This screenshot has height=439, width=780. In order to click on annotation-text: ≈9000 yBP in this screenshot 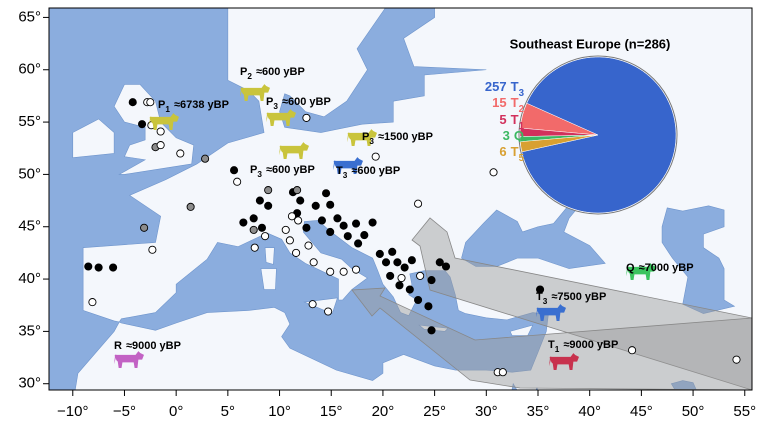, I will do `click(590, 345)`.